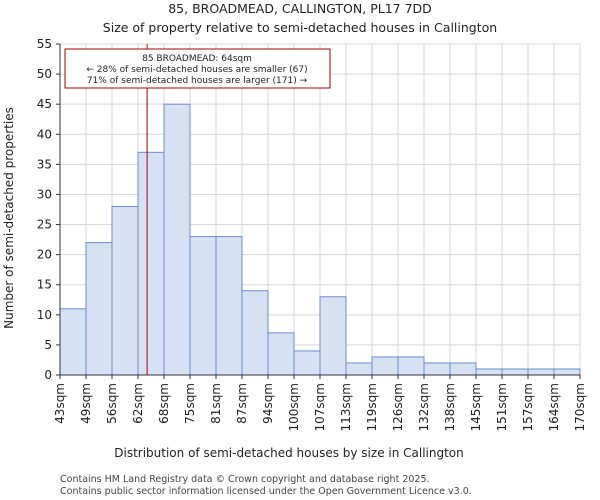  Describe the element at coordinates (9, 218) in the screenshot. I see `y-axis-title: Number of semi-detached properties` at that location.